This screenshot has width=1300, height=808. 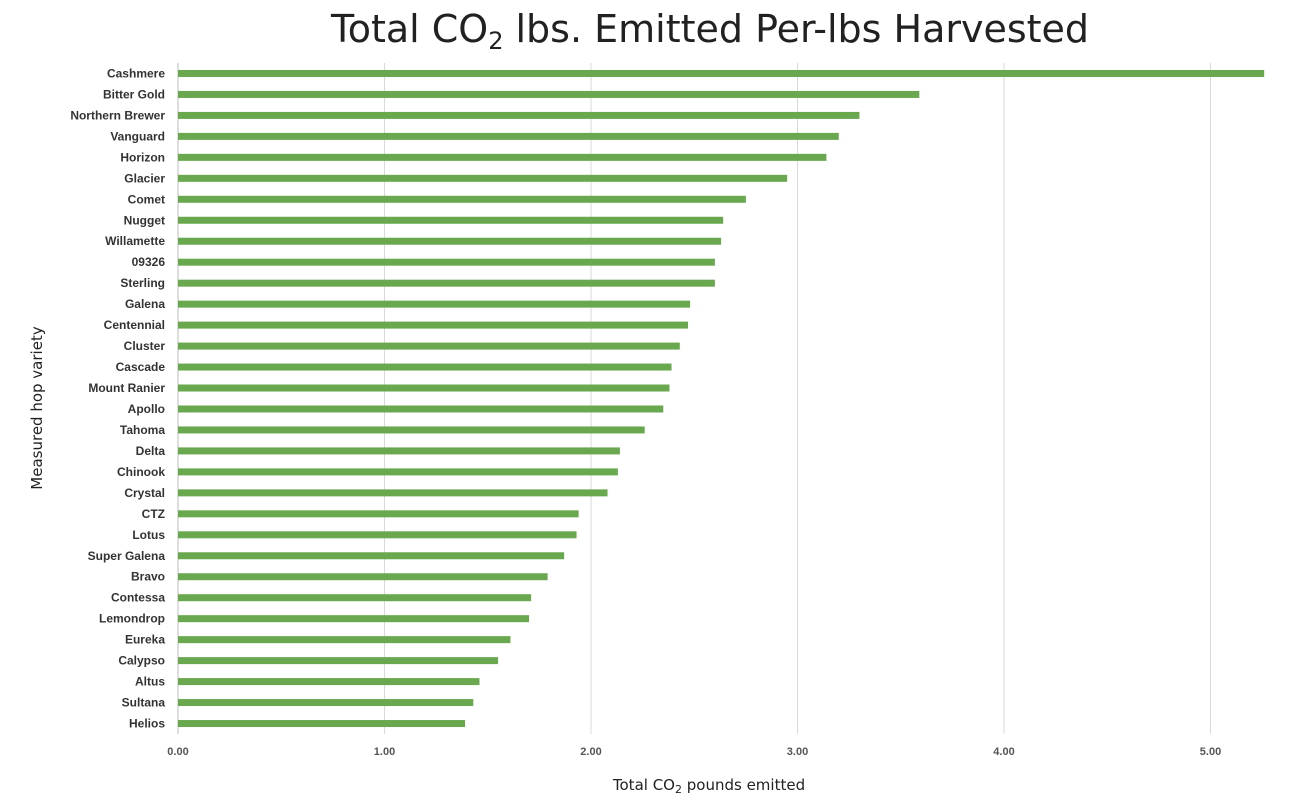 What do you see at coordinates (37, 408) in the screenshot?
I see `y-axis-title: Measured hop variety` at bounding box center [37, 408].